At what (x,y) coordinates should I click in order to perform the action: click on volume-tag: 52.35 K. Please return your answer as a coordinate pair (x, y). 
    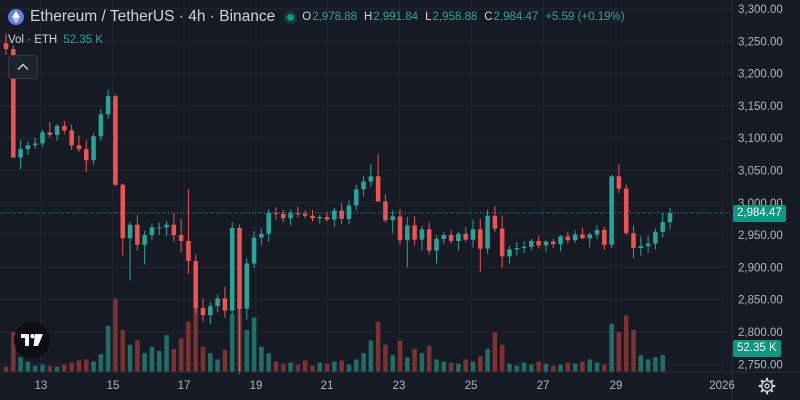
    Looking at the image, I should click on (757, 348).